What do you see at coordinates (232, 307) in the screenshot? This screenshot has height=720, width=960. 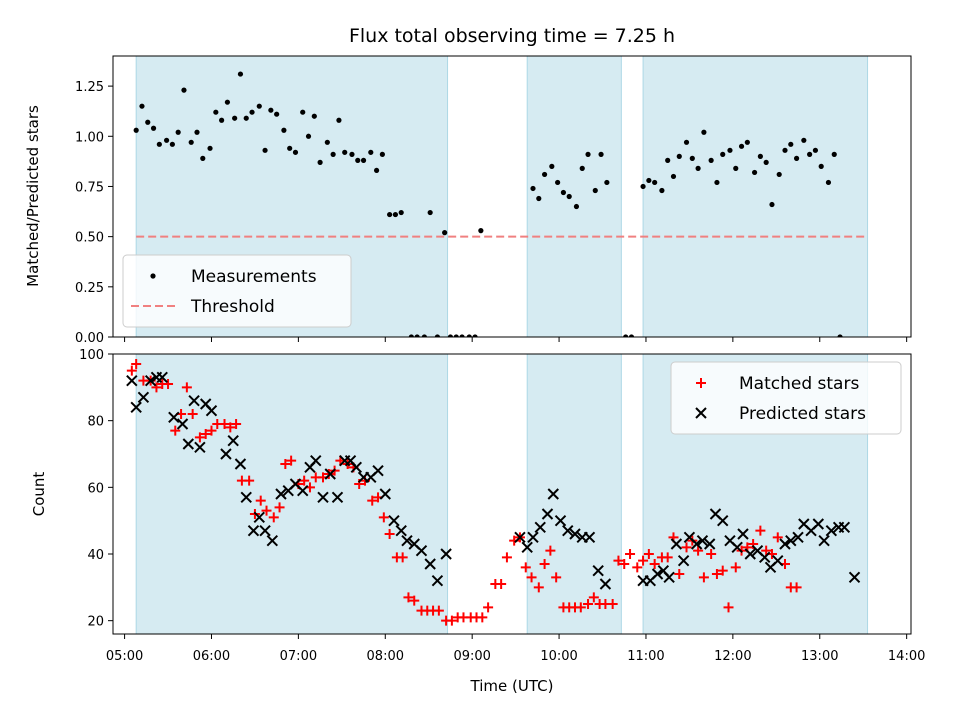 I see `legend-label: Threshold` at bounding box center [232, 307].